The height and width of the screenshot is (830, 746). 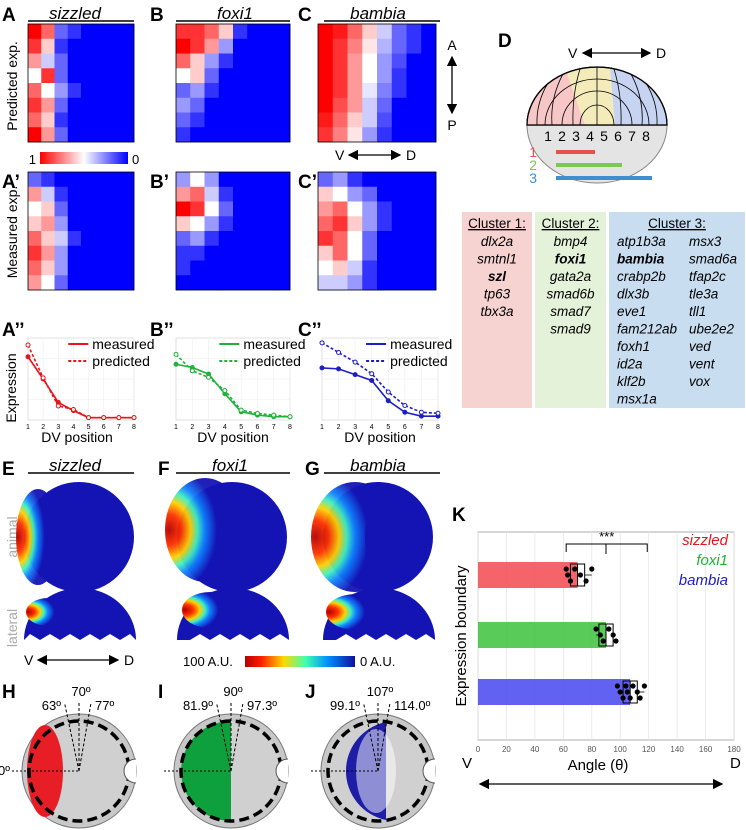 I want to click on cluster-gene: tfap2c, so click(x=707, y=276).